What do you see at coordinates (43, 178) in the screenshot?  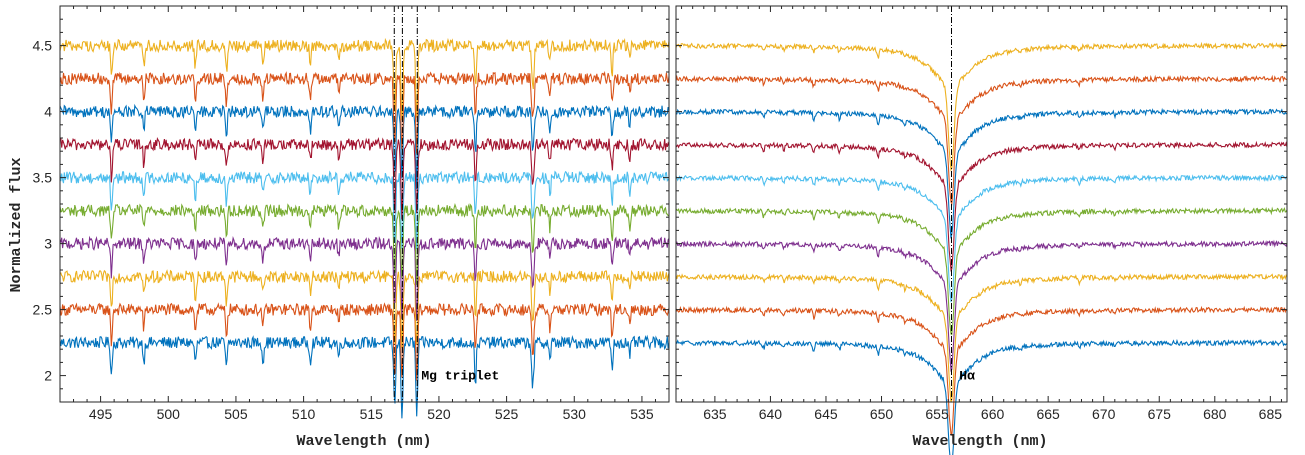 I see `y-tick-label: 3.5` at bounding box center [43, 178].